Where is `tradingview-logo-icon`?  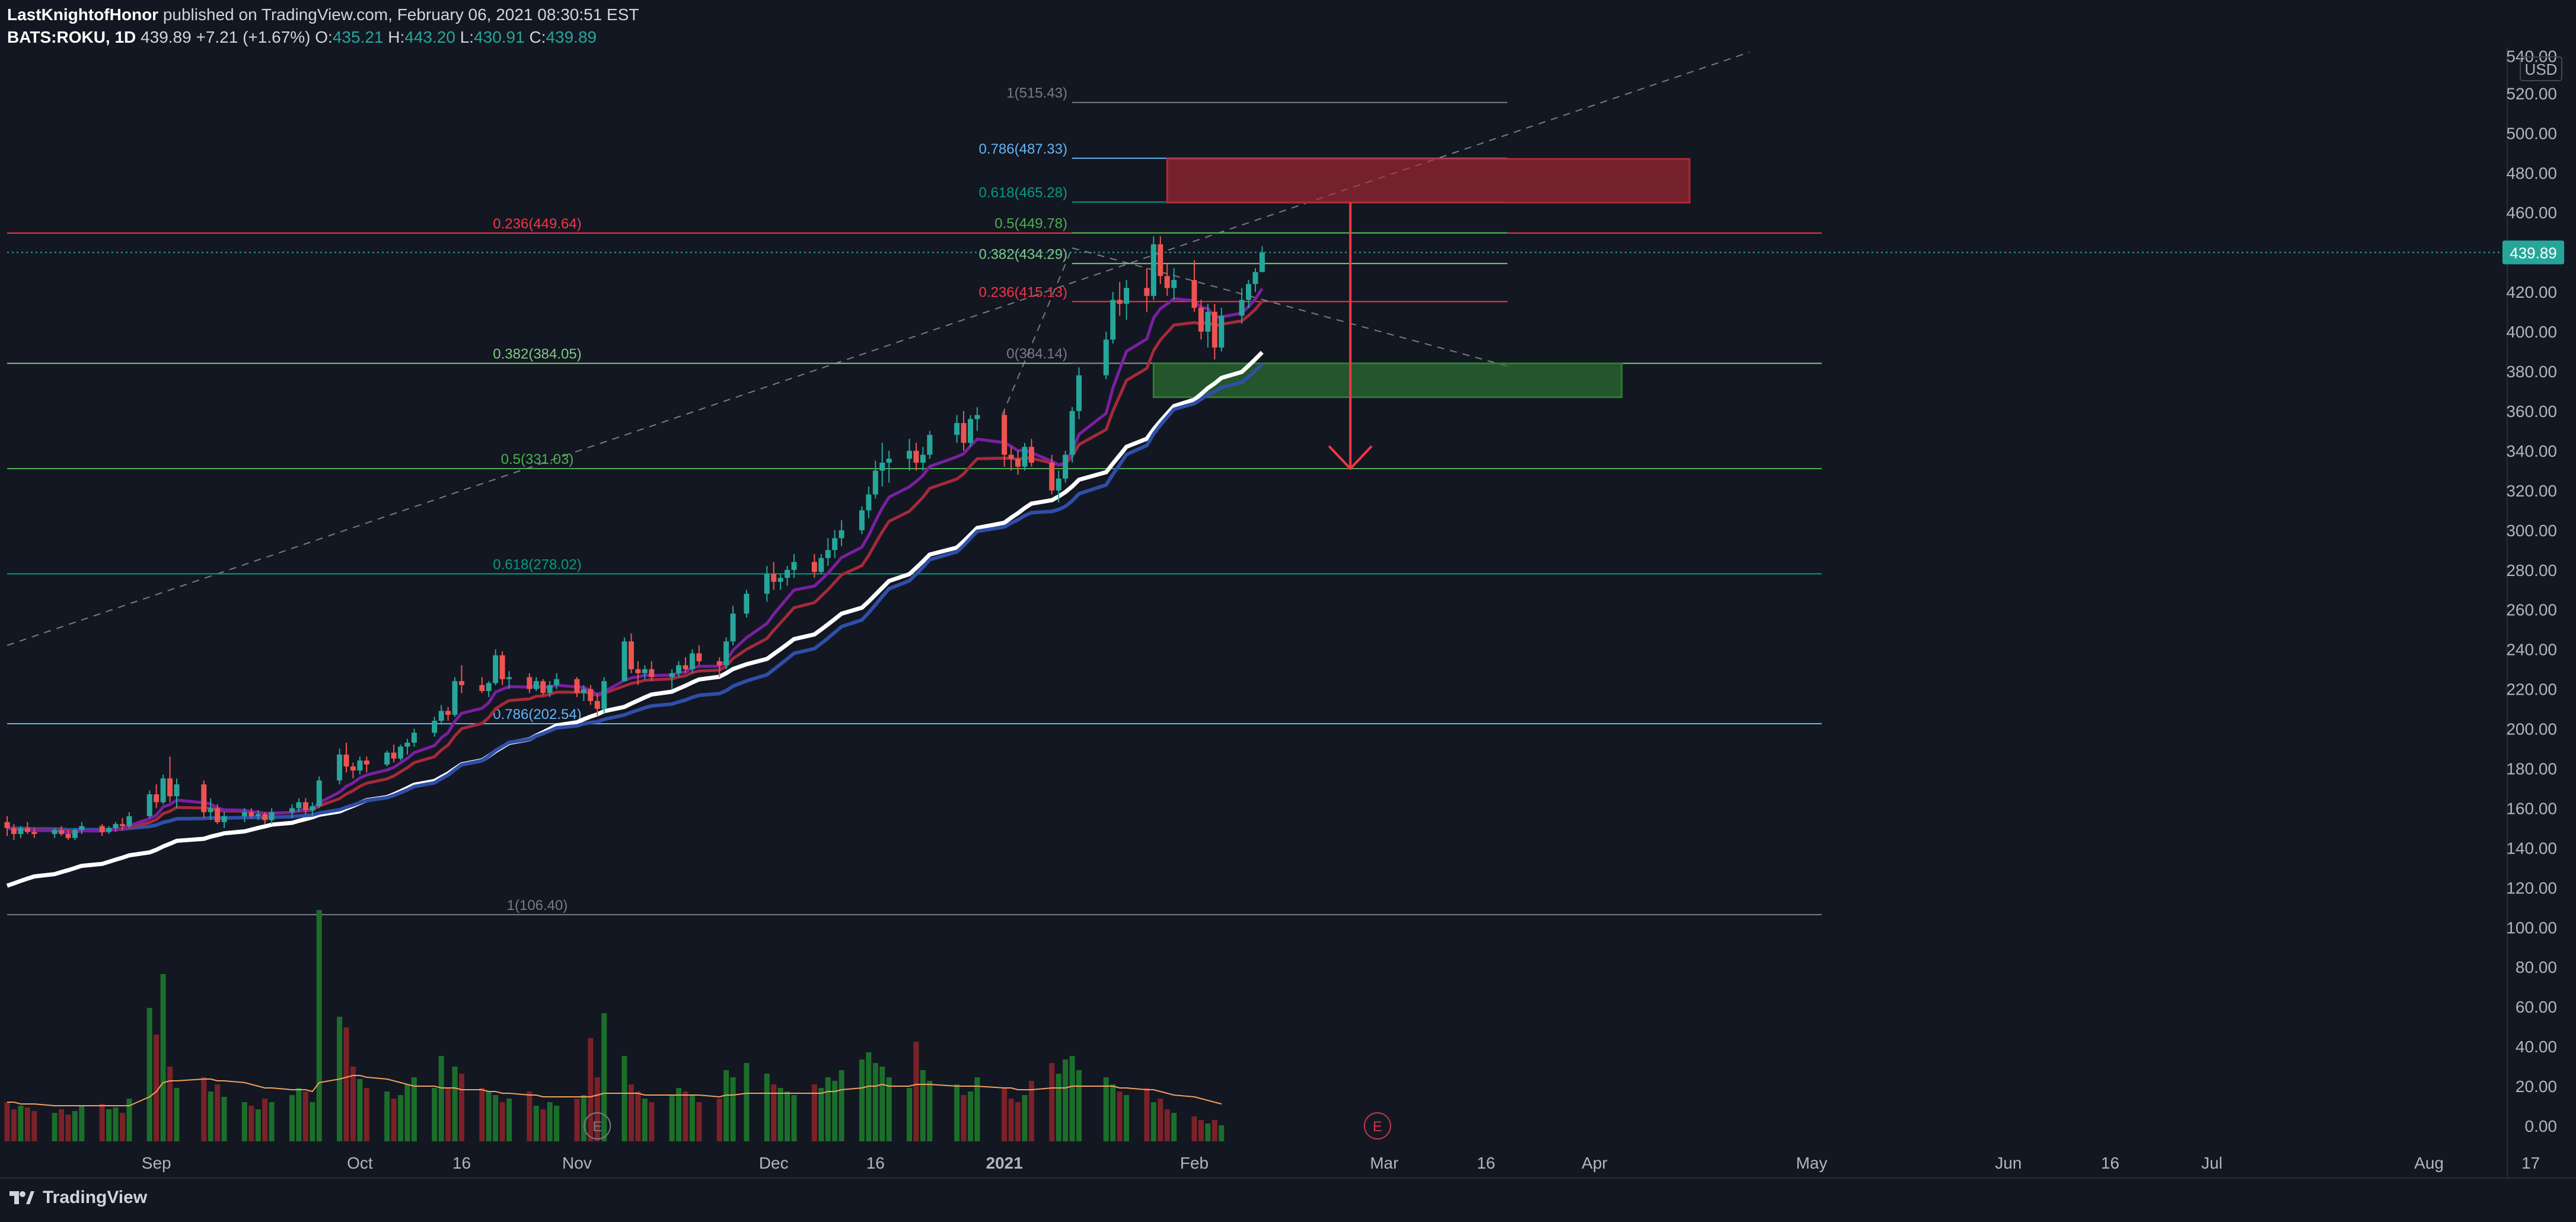
tradingview-logo-icon is located at coordinates (21, 1198).